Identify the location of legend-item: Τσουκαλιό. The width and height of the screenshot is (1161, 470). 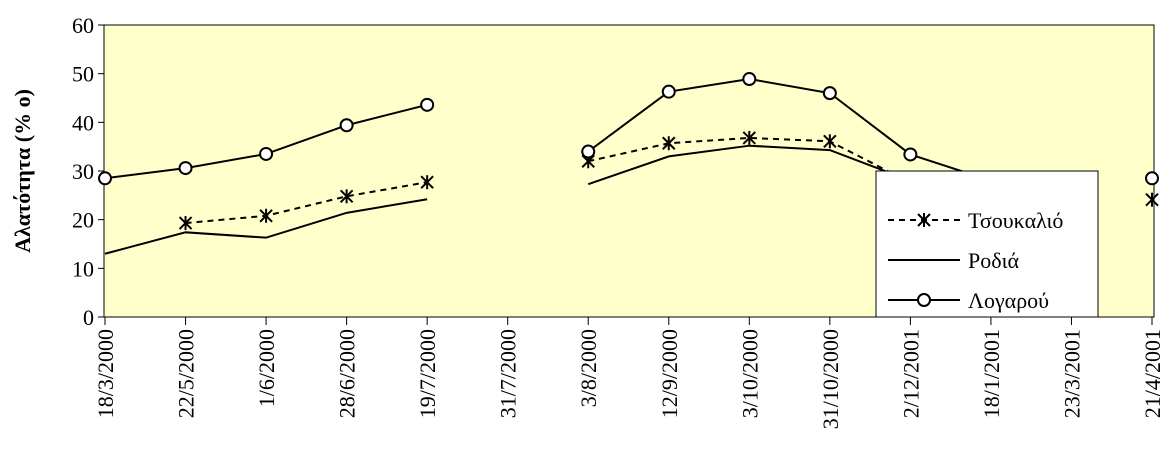
(975, 220).